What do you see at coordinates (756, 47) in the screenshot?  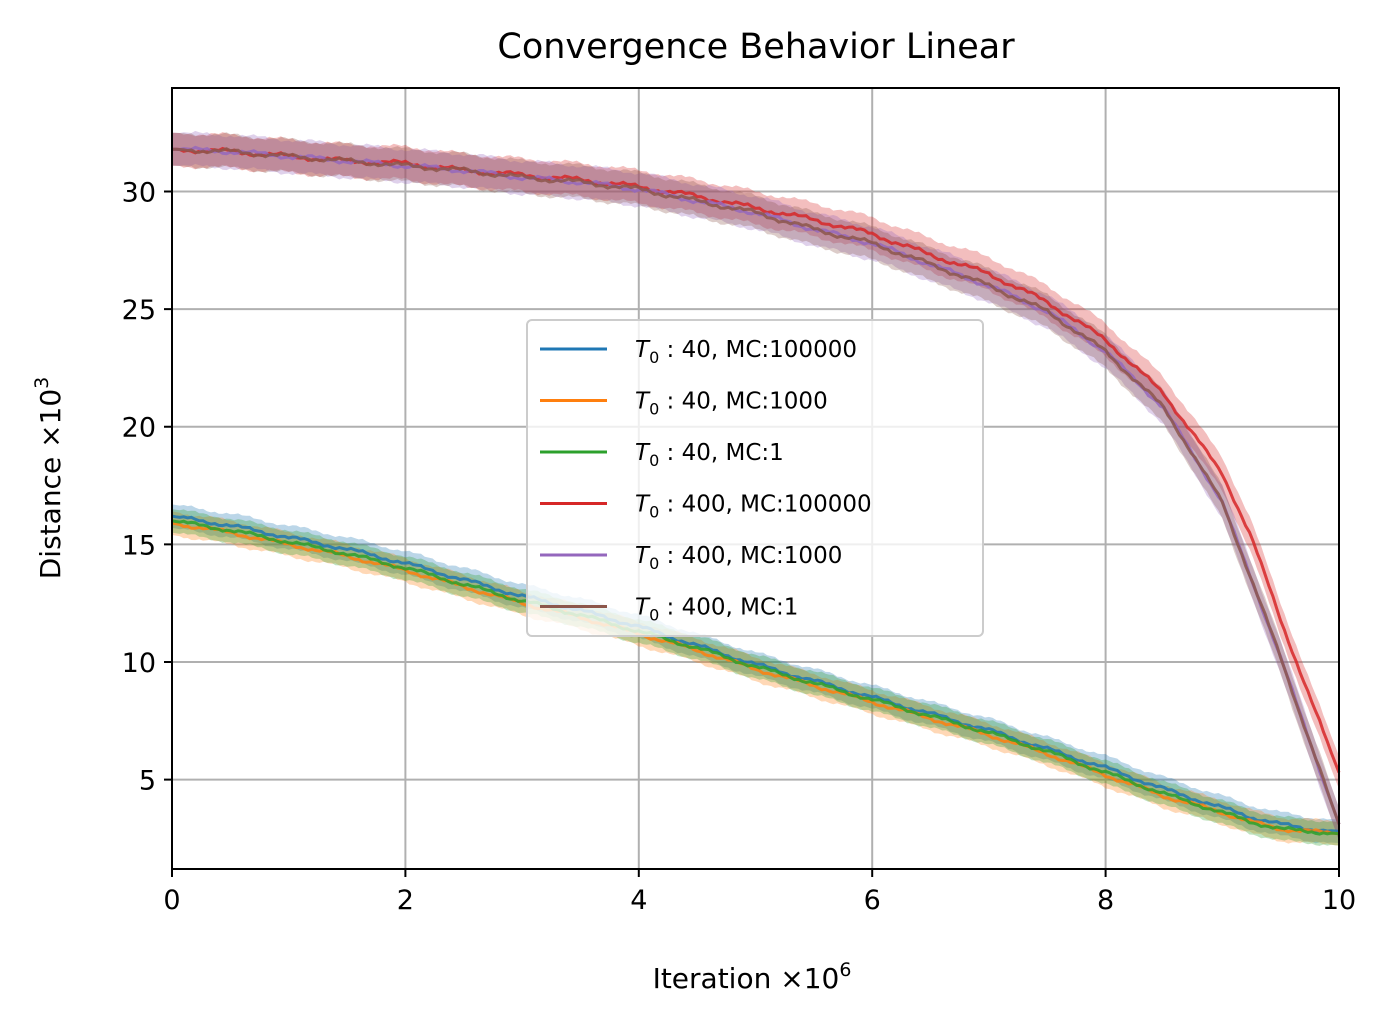 I see `chart-title: Convergence Behavior Linear` at bounding box center [756, 47].